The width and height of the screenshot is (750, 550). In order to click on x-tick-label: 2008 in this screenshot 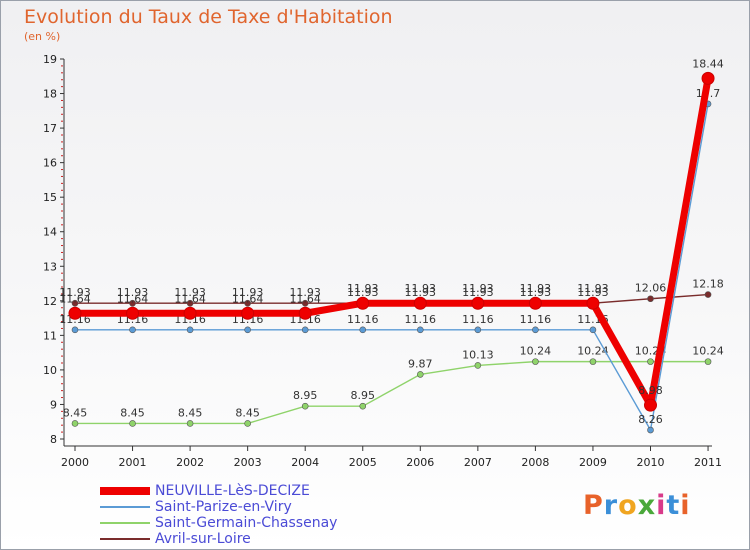, I will do `click(535, 462)`.